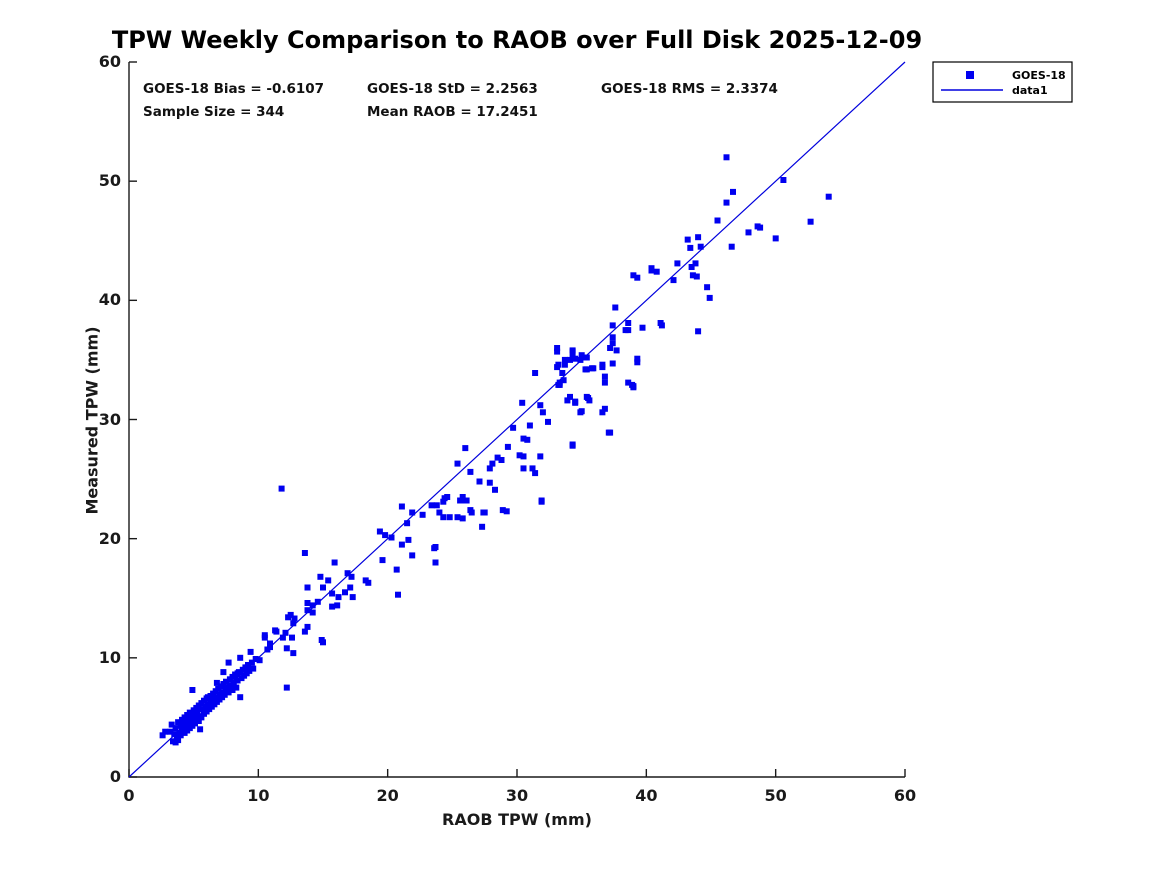 Image resolution: width=1167 pixels, height=875 pixels. I want to click on stat-sample-size: Sample Size = 344, so click(214, 112).